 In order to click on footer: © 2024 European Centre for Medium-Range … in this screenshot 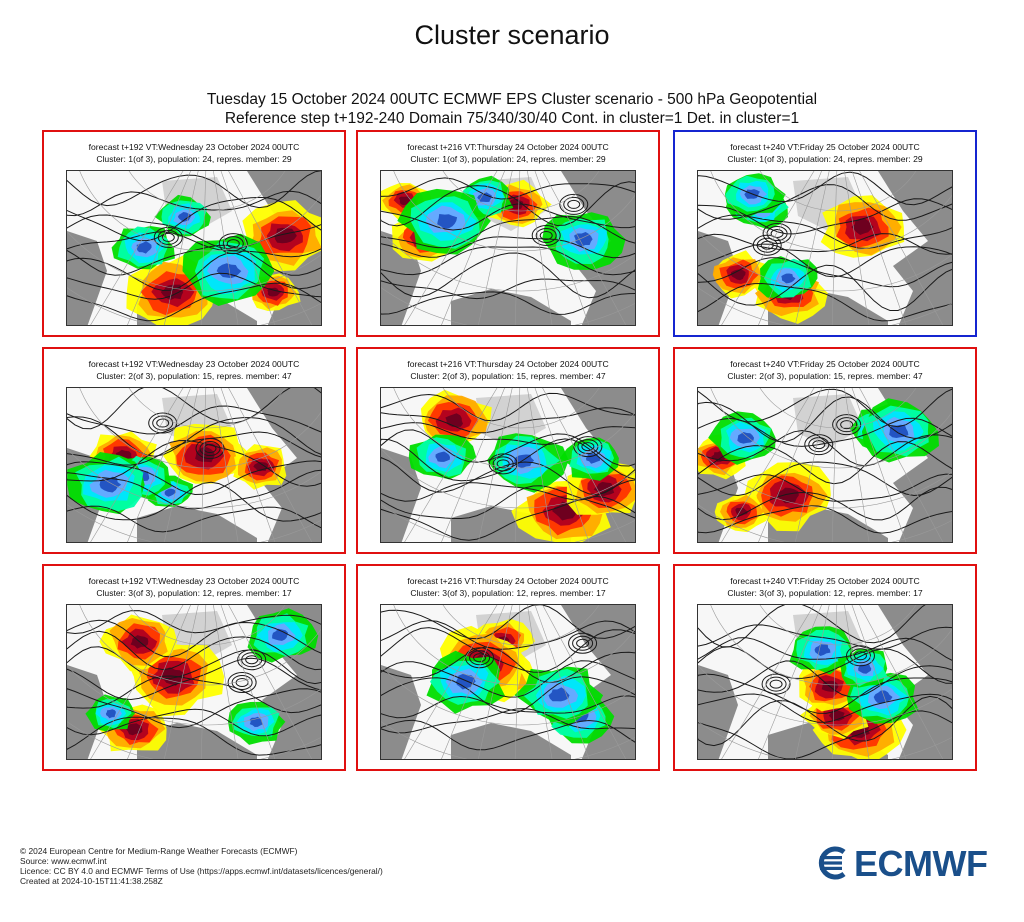, I will do `click(201, 866)`.